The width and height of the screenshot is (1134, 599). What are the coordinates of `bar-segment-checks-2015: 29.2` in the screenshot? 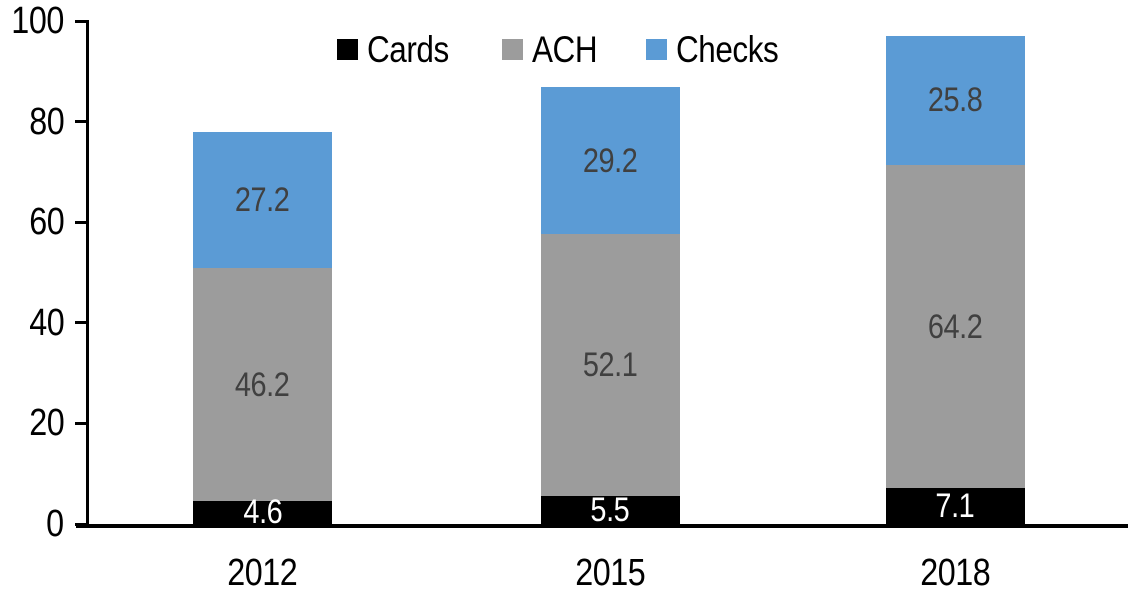 It's located at (610, 161).